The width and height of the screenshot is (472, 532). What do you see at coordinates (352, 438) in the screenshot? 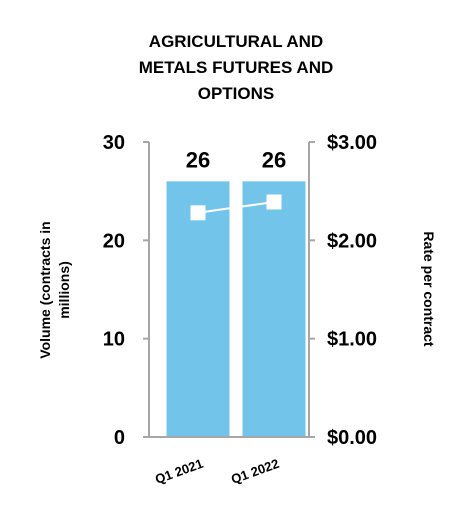
I see `right-tick-label-1: $0.00` at bounding box center [352, 438].